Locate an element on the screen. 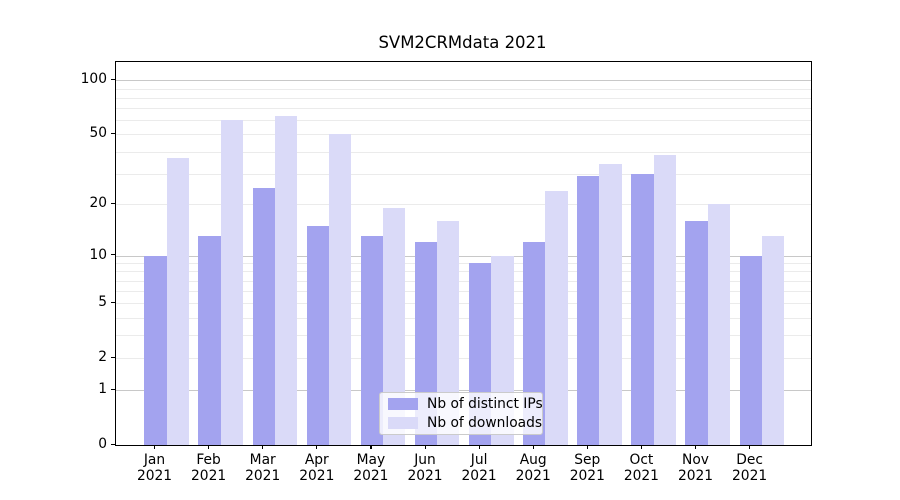 The image size is (900, 500). x-tick-label-apr: Apr 2021 is located at coordinates (317, 468).